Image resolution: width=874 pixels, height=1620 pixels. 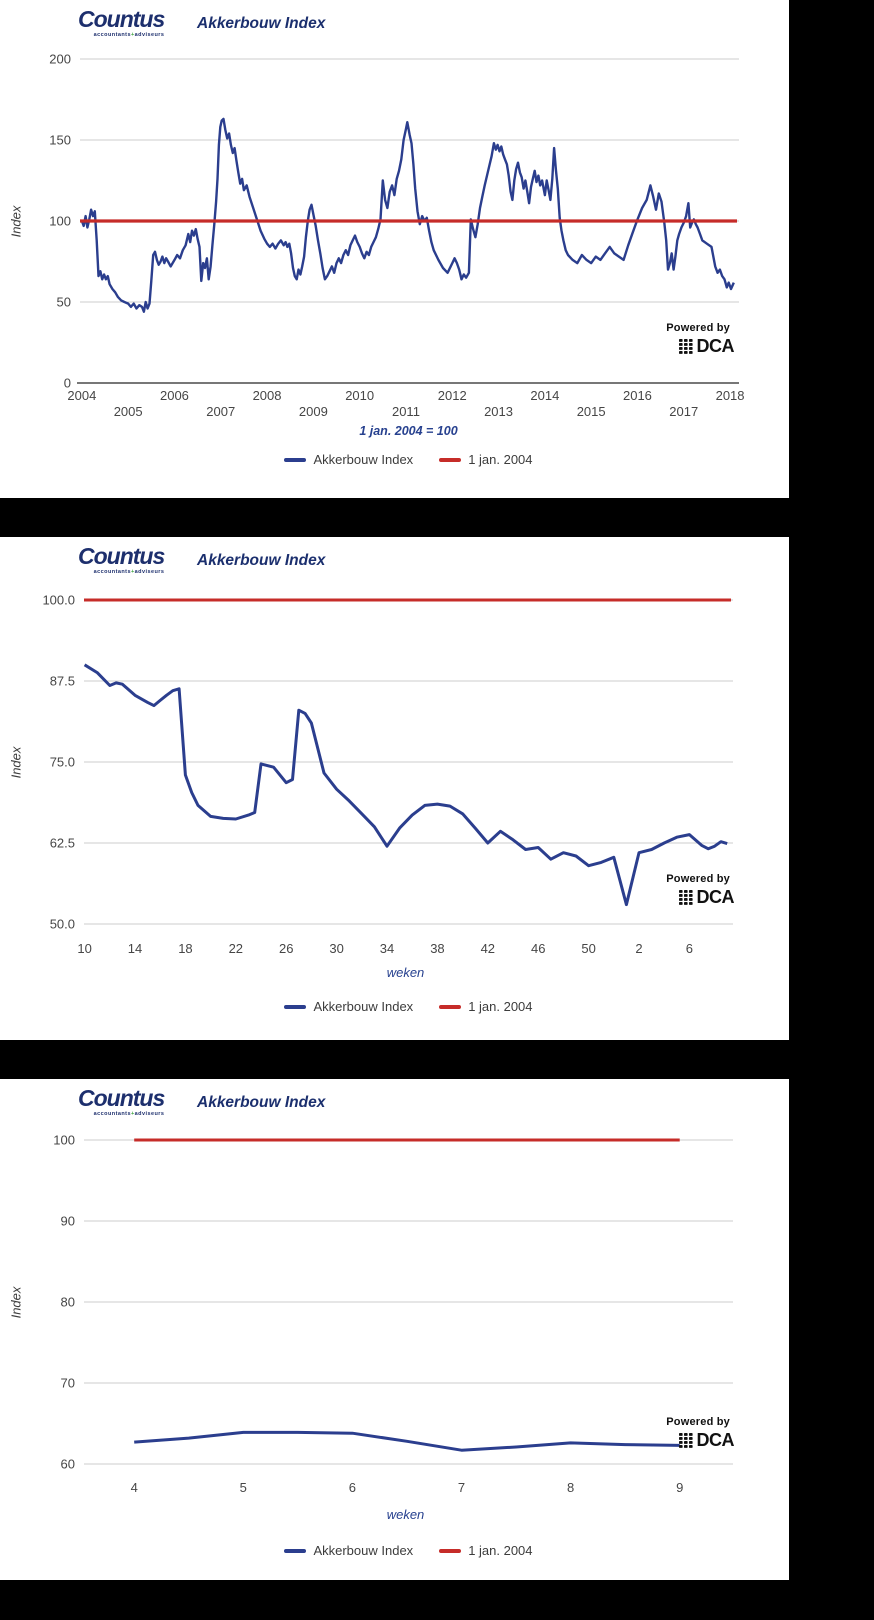 What do you see at coordinates (683, 411) in the screenshot?
I see `svg-text: 2017` at bounding box center [683, 411].